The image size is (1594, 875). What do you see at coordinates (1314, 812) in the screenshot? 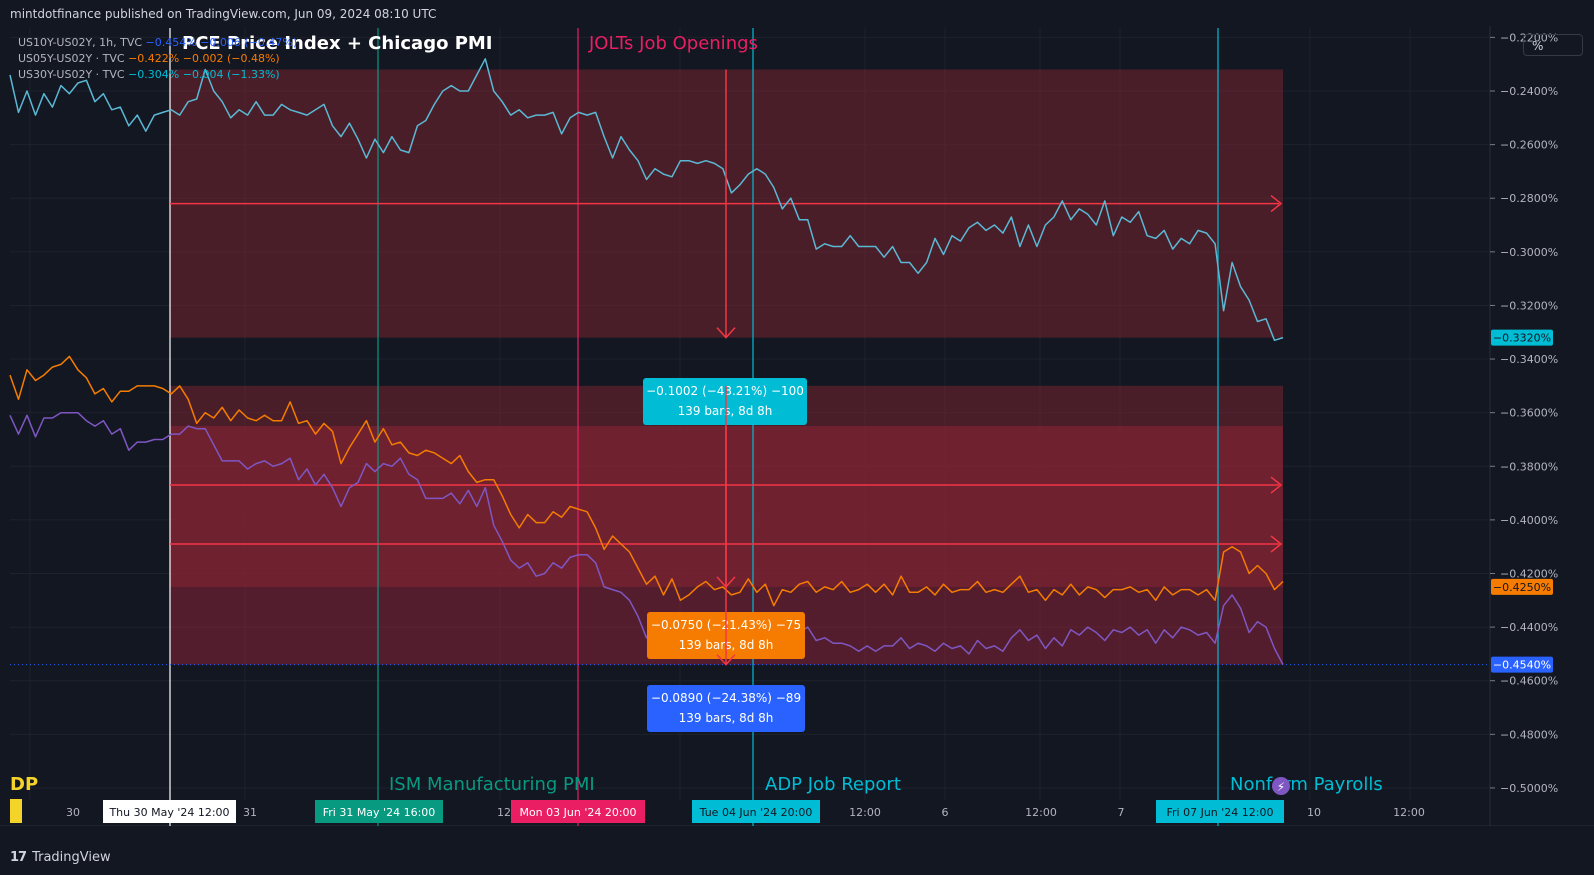
I see `x-tick-label: 10` at bounding box center [1314, 812].